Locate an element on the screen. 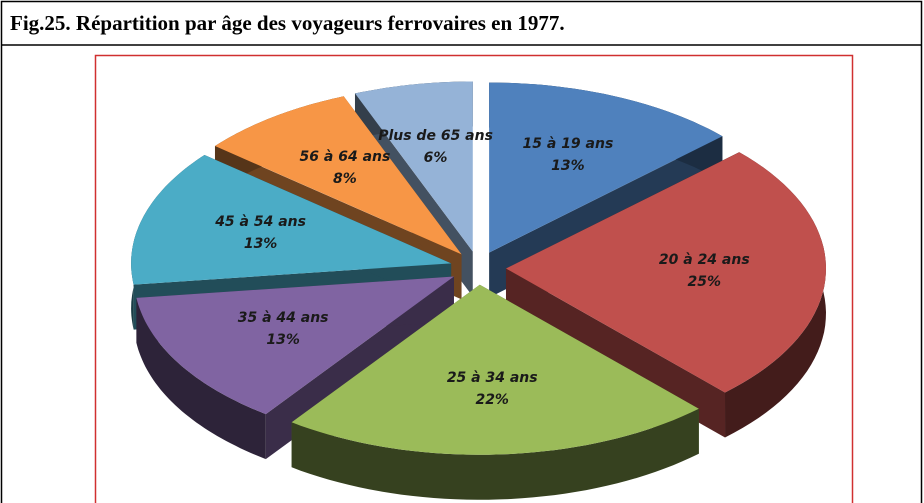 The image size is (924, 503). slice-label: 35 à 44 ans is located at coordinates (283, 318).